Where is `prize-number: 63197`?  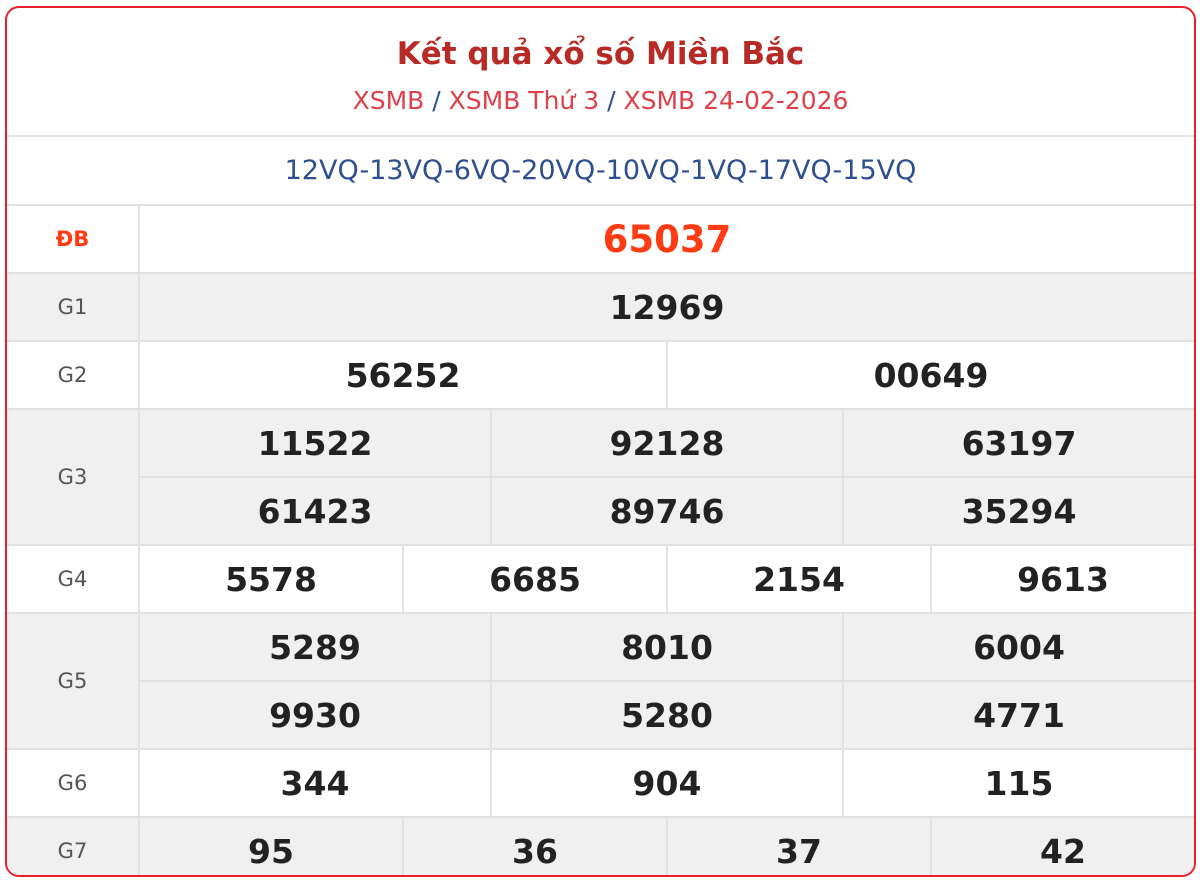
prize-number: 63197 is located at coordinates (1018, 443).